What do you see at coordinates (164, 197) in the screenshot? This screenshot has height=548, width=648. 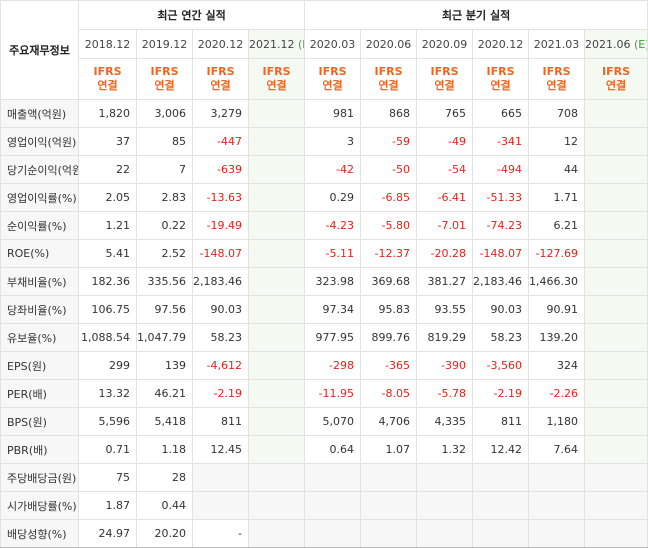 I see `table-cell: 2.83` at bounding box center [164, 197].